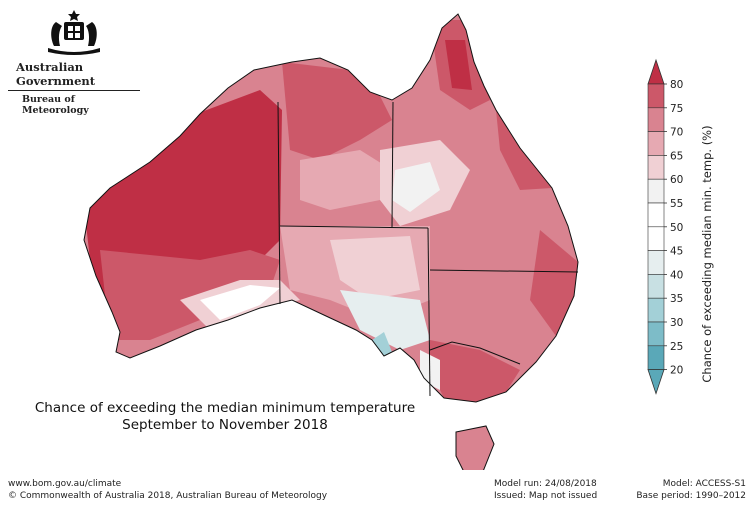 The width and height of the screenshot is (754, 505). I want to click on legend-top-arrow, so click(656, 71).